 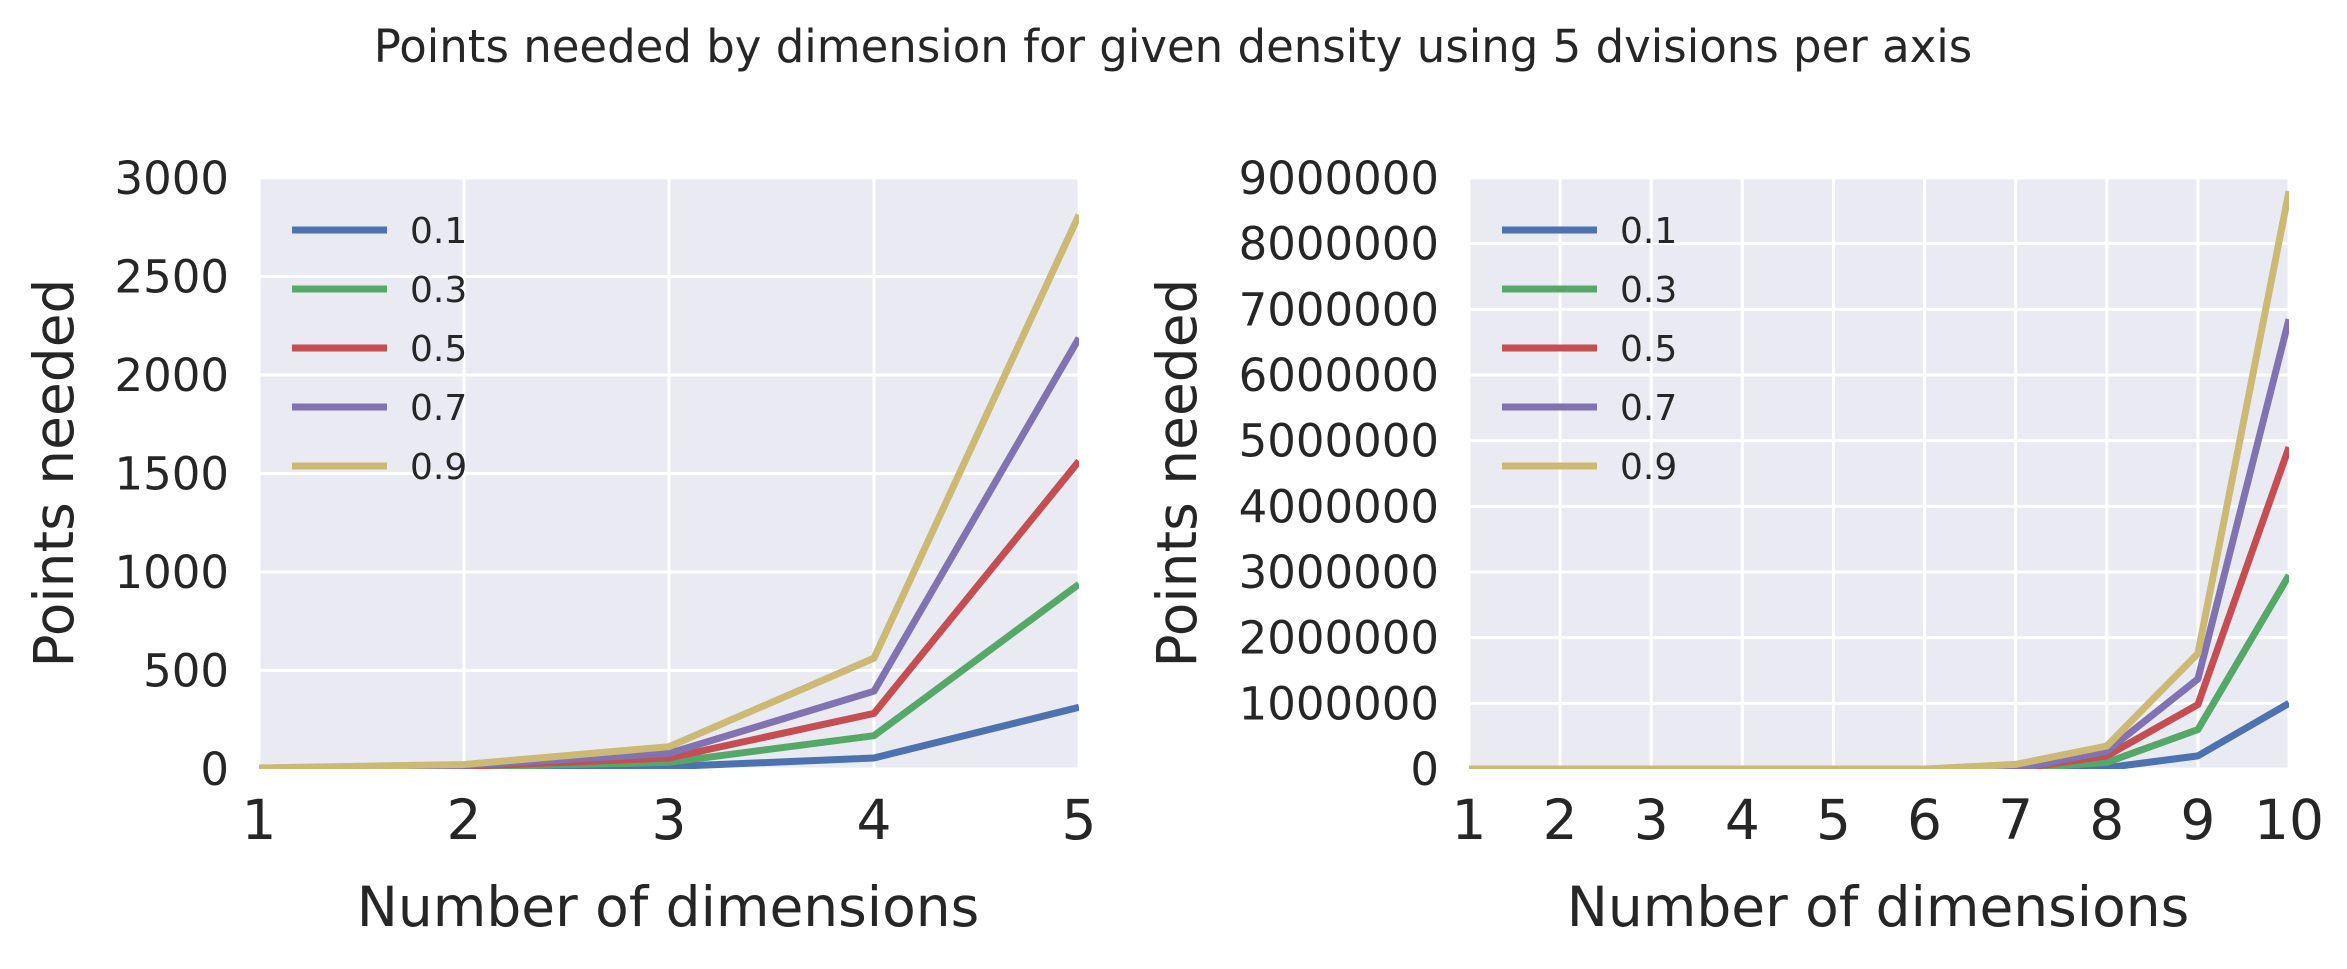 I want to click on chart-right-xlabel: Number of dimensions, so click(x=1878, y=907).